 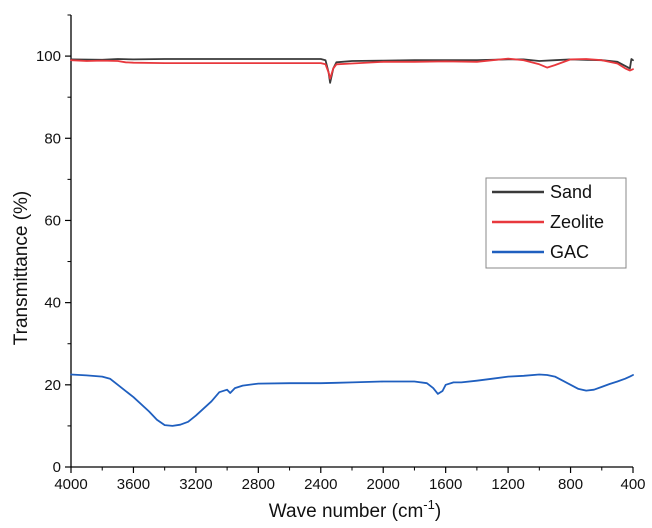 What do you see at coordinates (133, 484) in the screenshot?
I see `x-tick-label-3600: 3600` at bounding box center [133, 484].